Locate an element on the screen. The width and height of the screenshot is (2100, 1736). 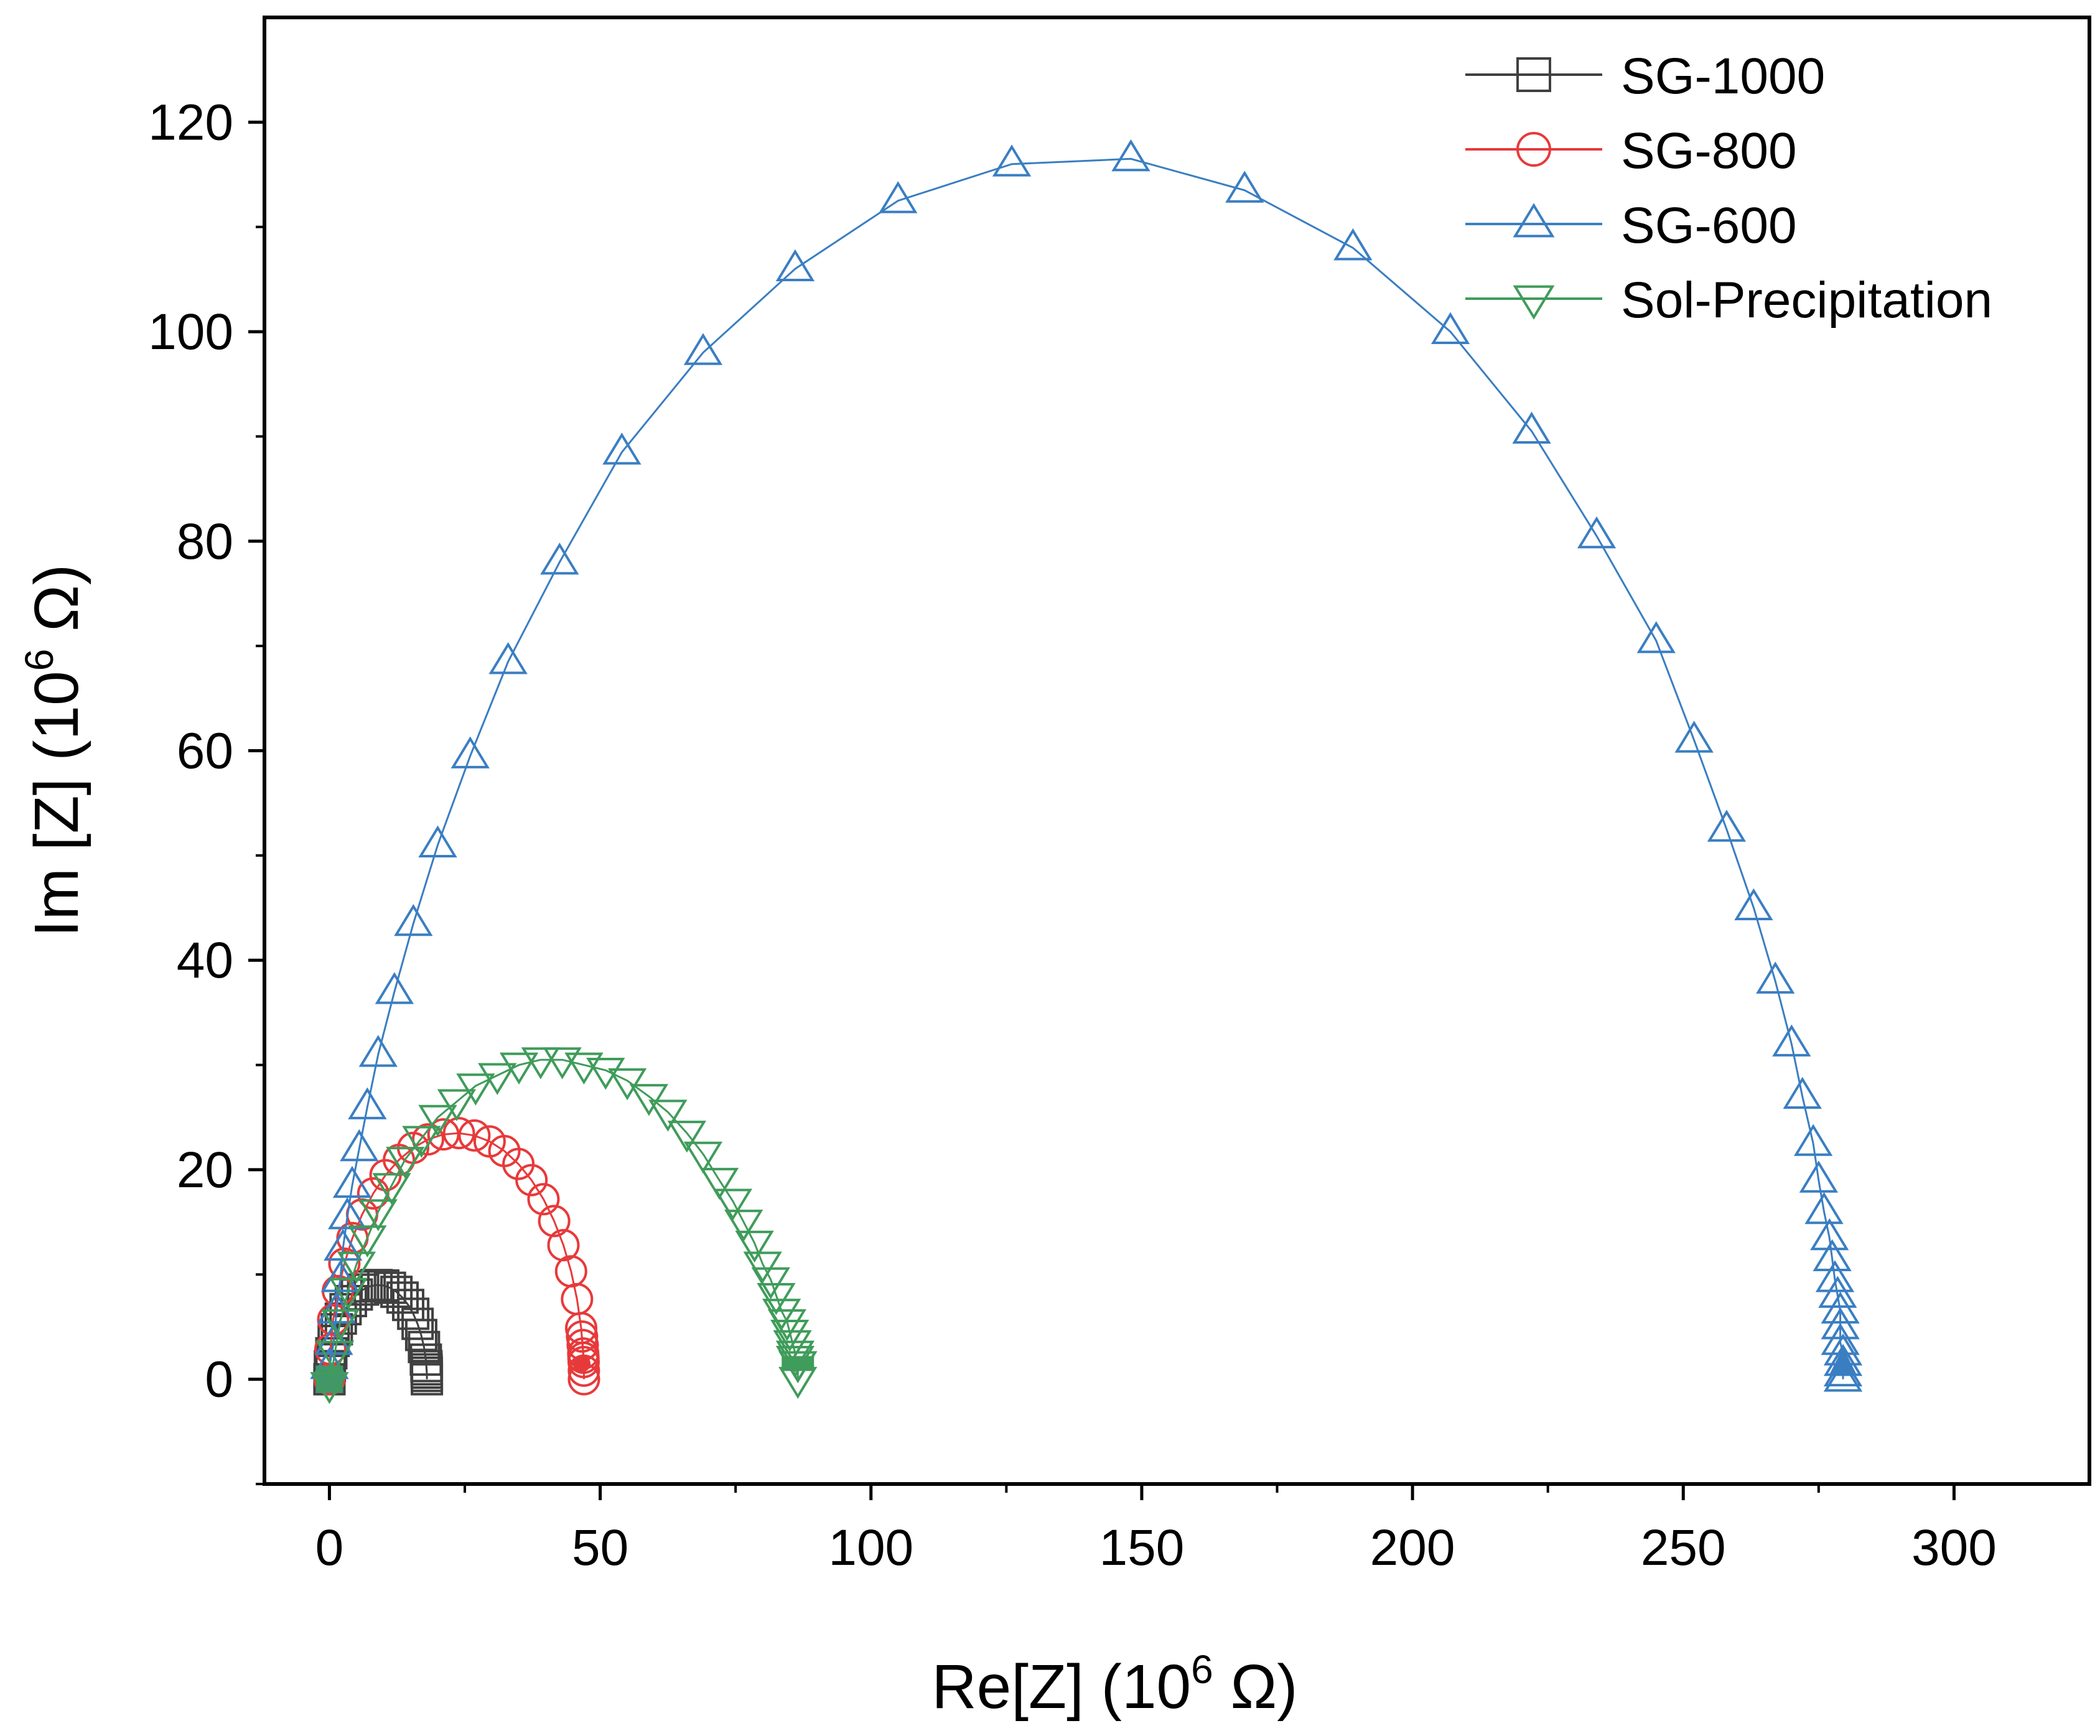
end-cluster-marker is located at coordinates (582, 1364).